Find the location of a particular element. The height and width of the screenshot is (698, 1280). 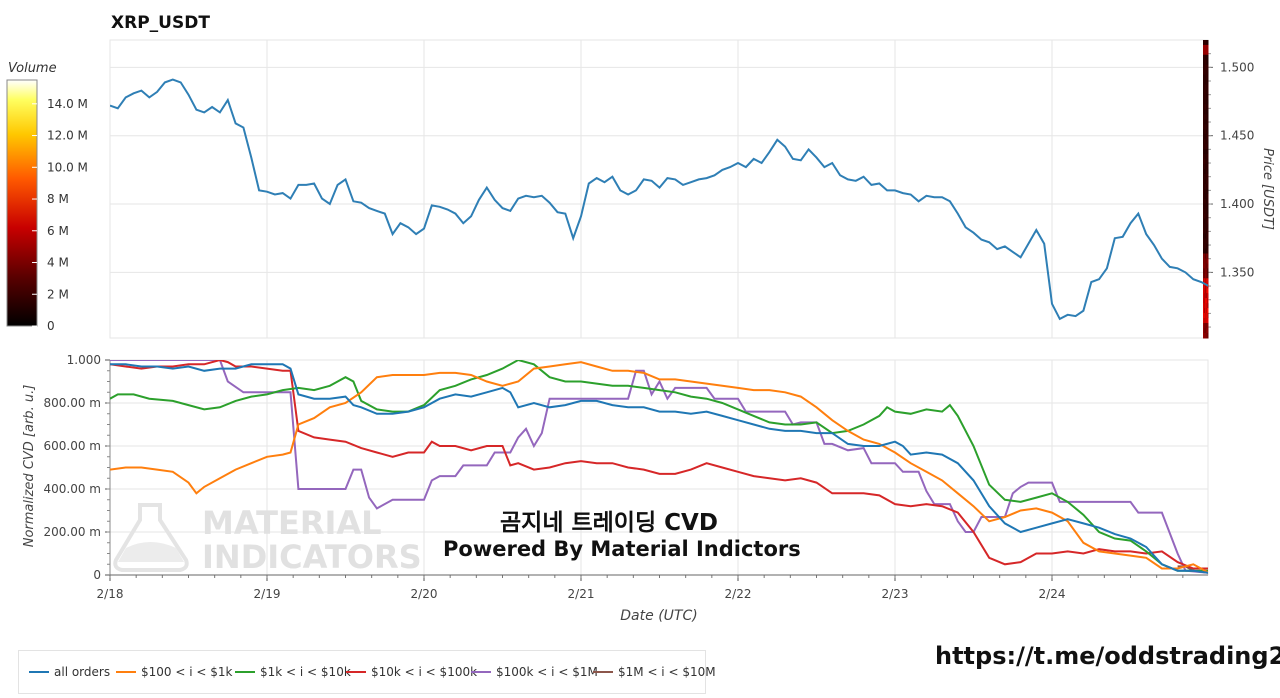

legend-item-c1k: $1k < i < $10k is located at coordinates (293, 672).